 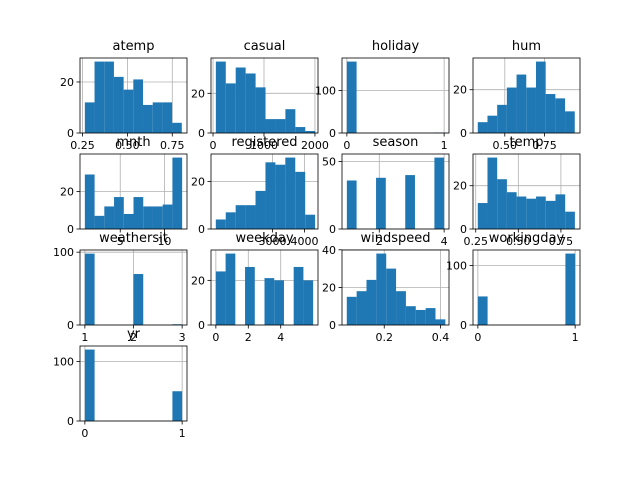 What do you see at coordinates (477, 337) in the screenshot?
I see `workingday-x-tick-label: 0` at bounding box center [477, 337].